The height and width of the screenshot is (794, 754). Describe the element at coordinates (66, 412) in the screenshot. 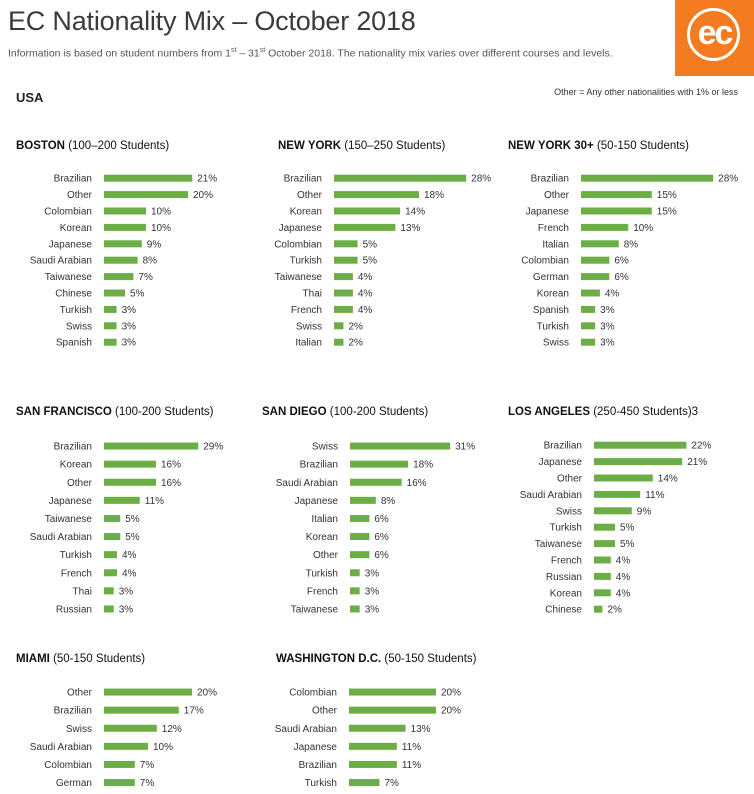

I see `chart-title-city: SAN FRANCISCO` at that location.